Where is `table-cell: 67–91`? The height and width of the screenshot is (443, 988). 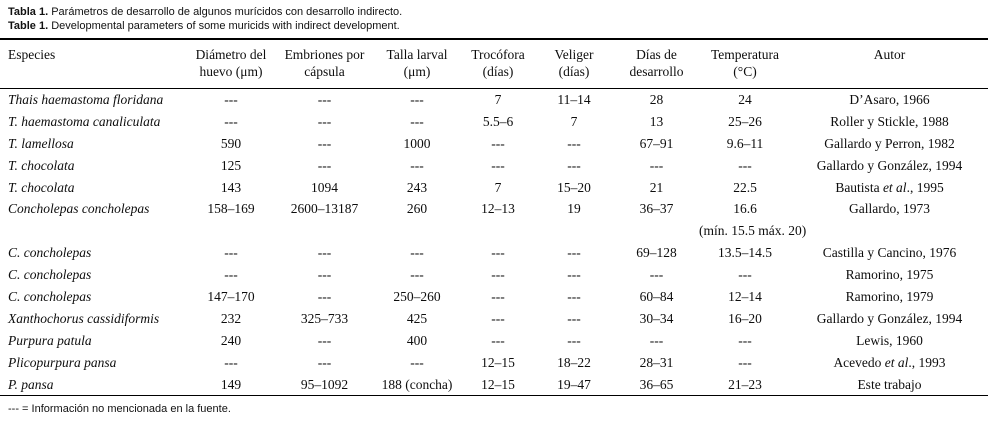
table-cell: 67–91 is located at coordinates (656, 143).